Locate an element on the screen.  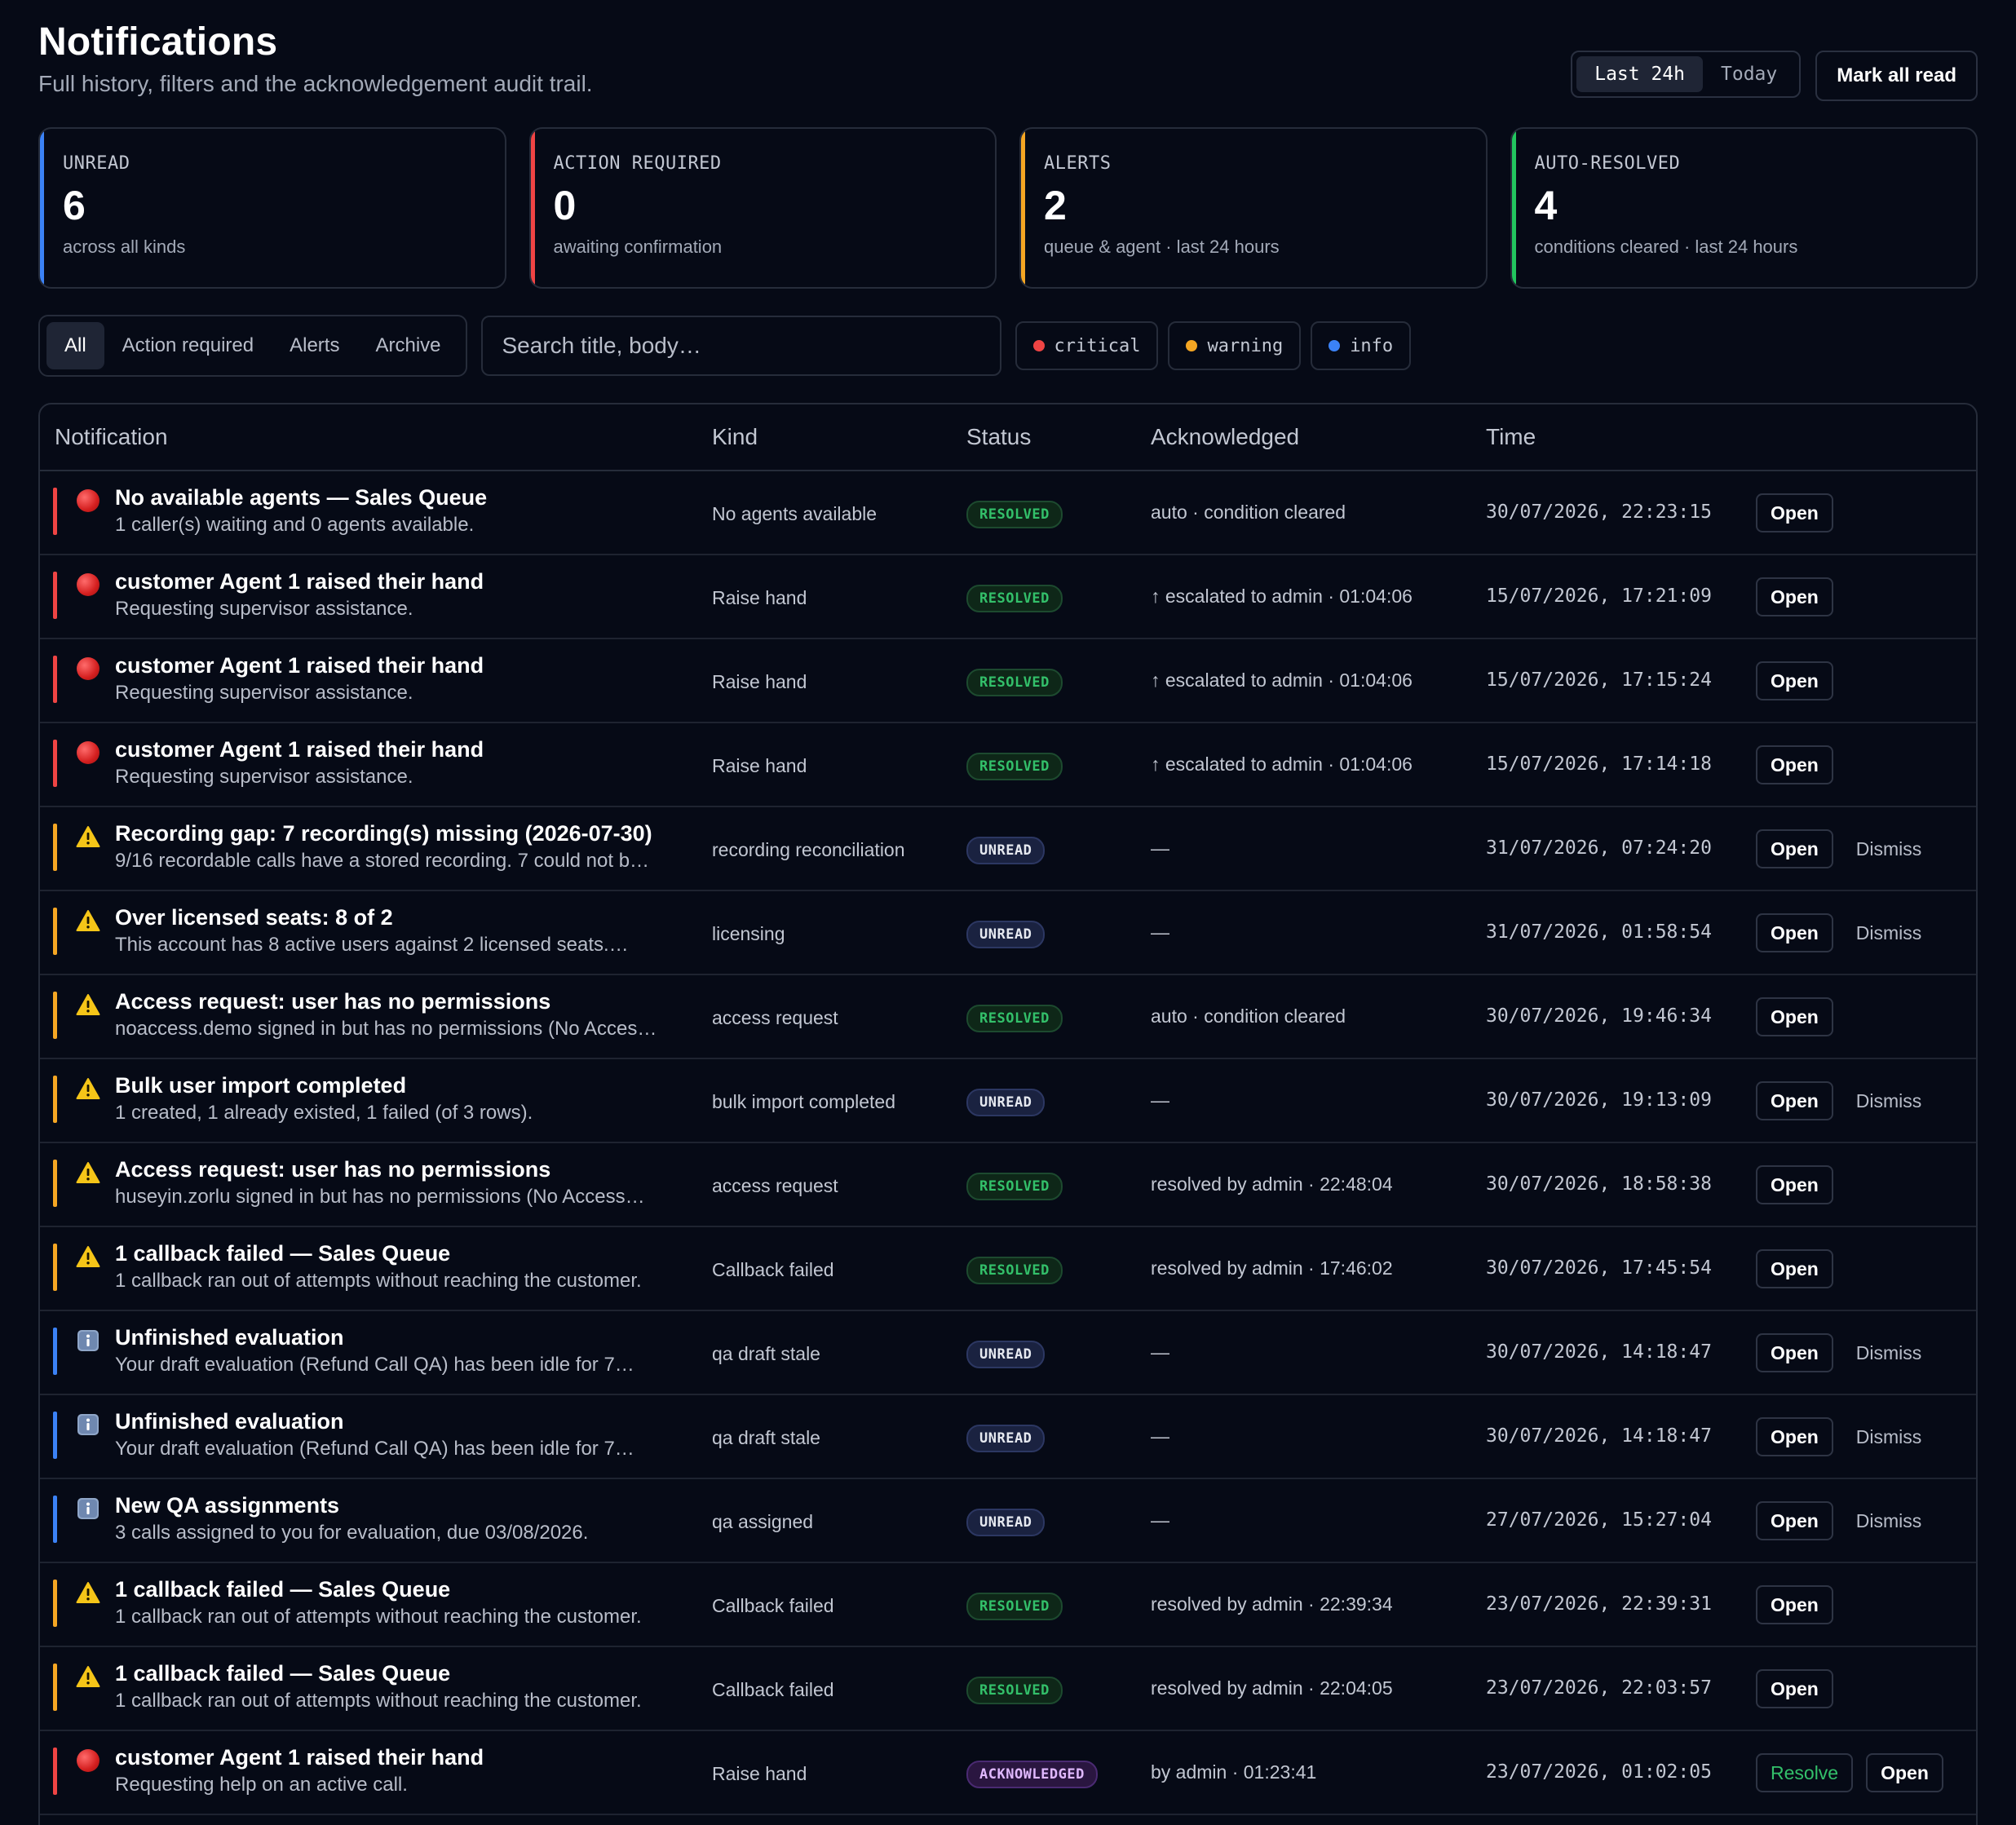
red-circle-icon is located at coordinates (88, 1760).